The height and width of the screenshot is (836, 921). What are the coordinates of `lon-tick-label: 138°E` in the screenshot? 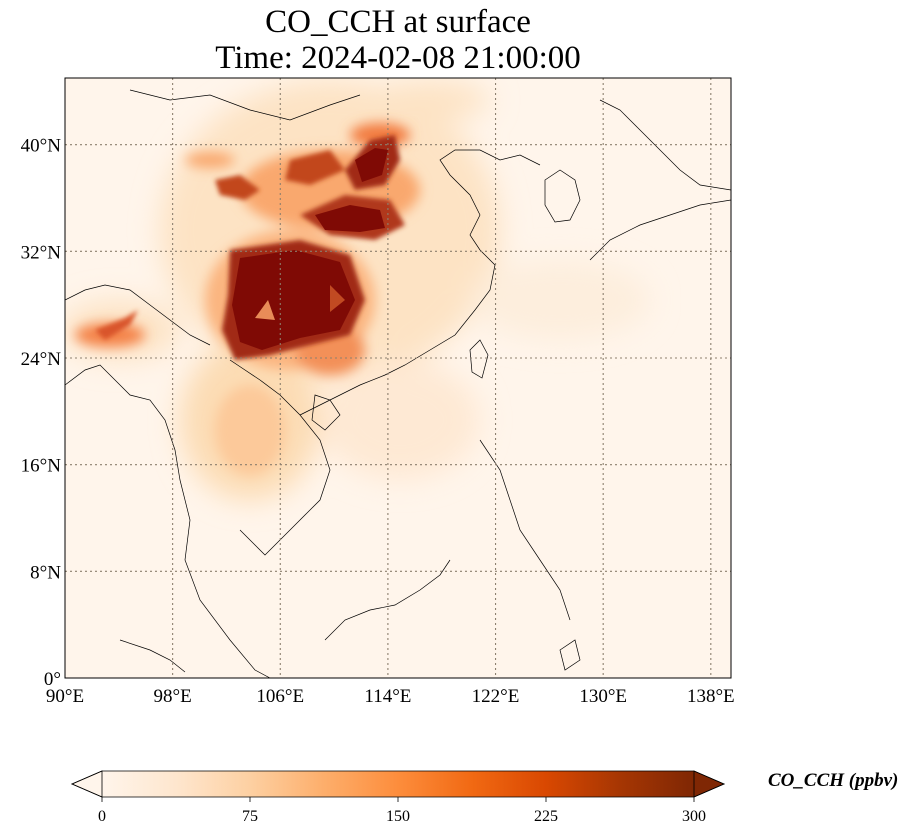 It's located at (711, 696).